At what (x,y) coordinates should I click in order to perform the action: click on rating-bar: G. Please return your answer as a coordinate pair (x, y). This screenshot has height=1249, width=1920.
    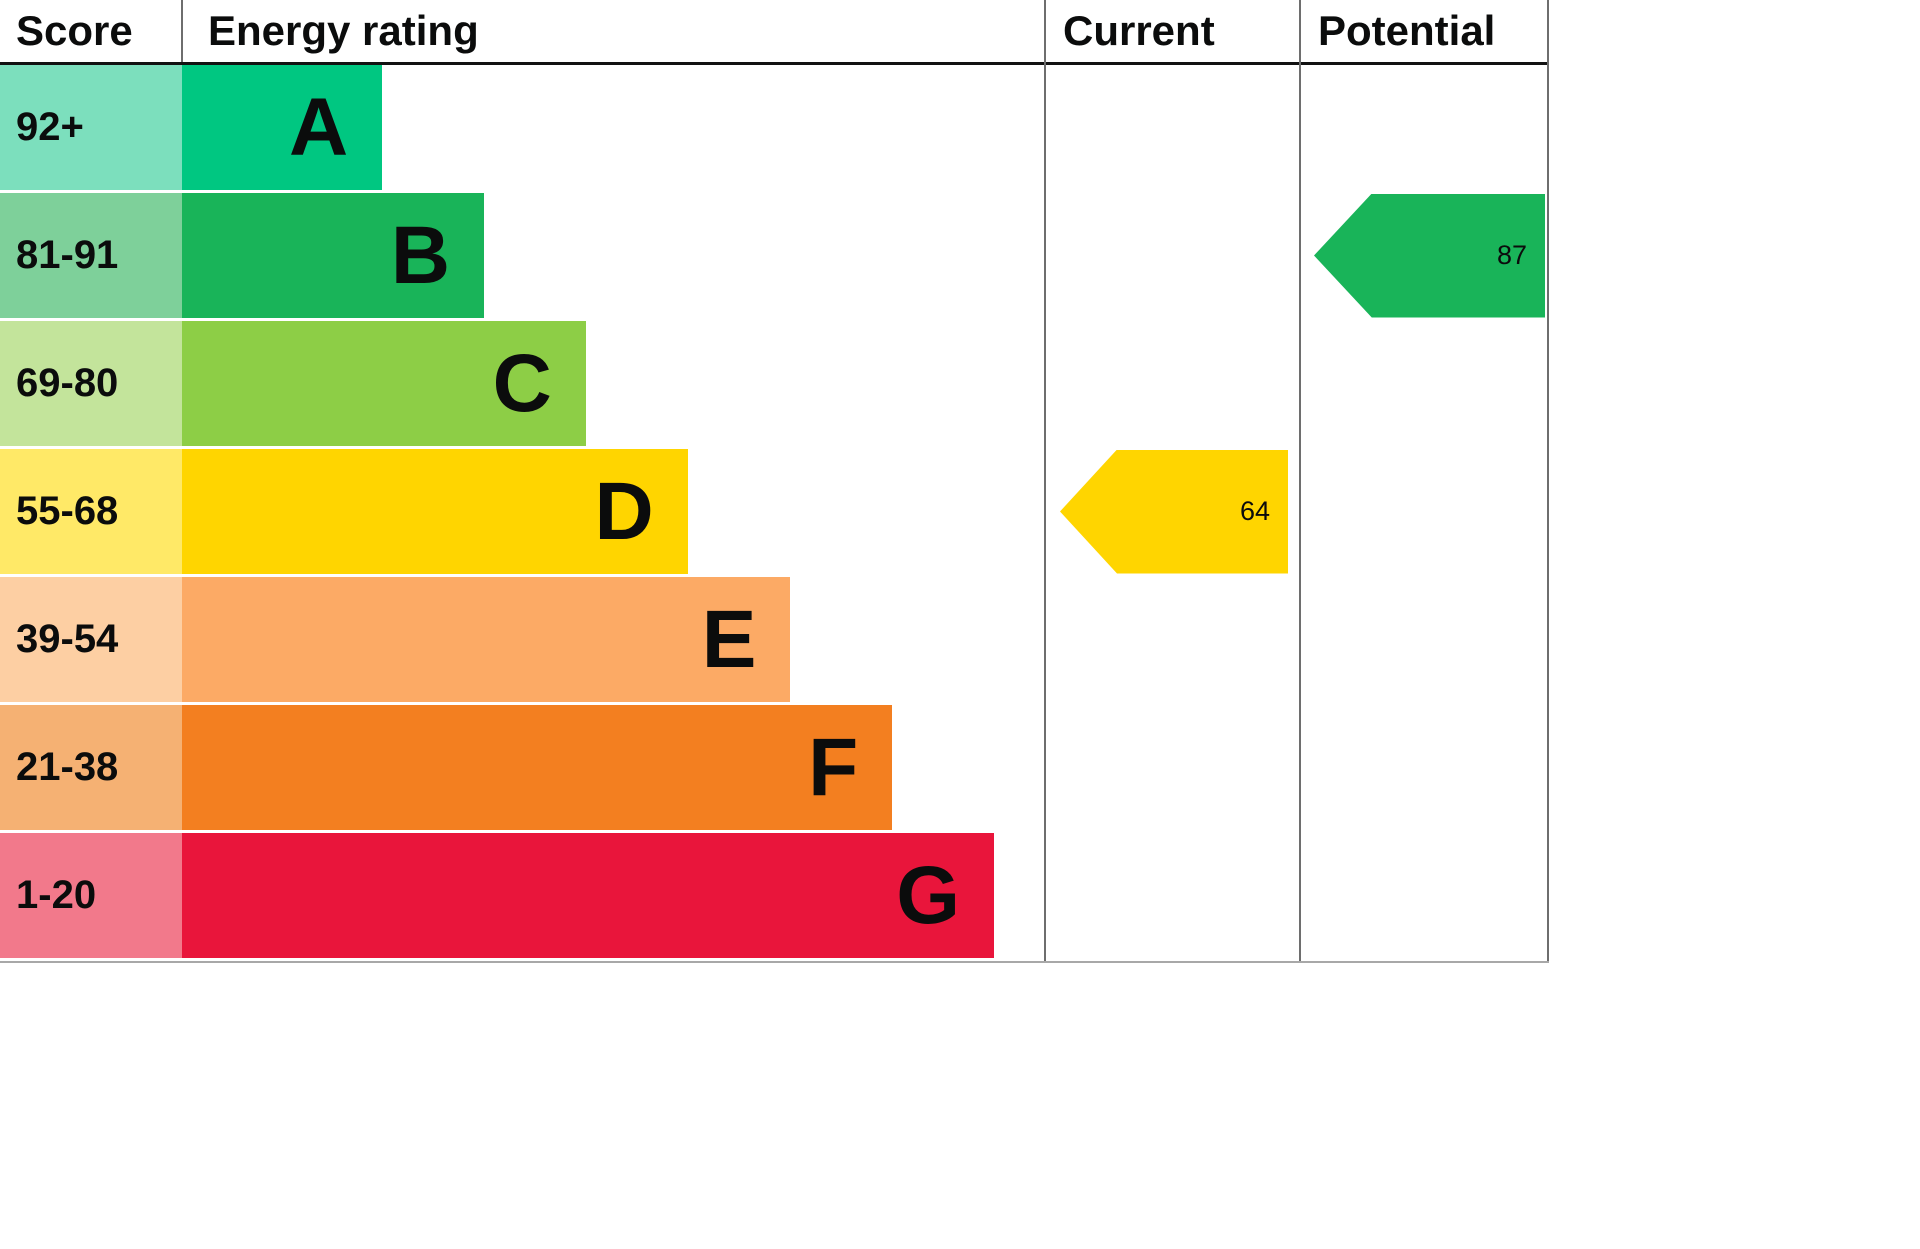
    Looking at the image, I should click on (588, 895).